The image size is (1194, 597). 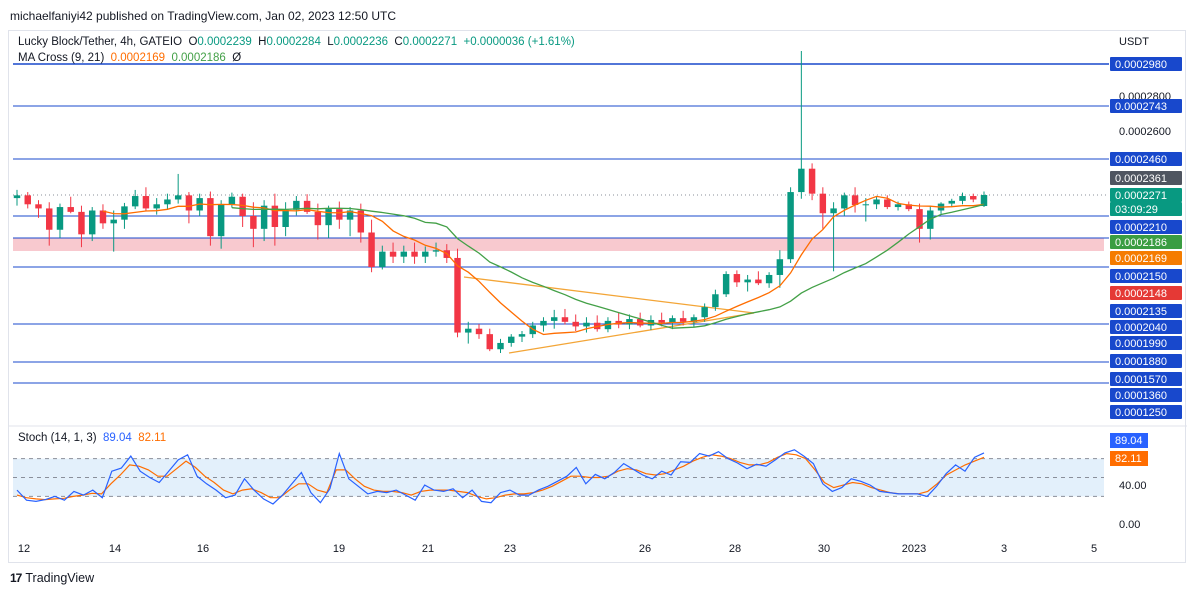 I want to click on time-tick-label: 14, so click(x=115, y=549).